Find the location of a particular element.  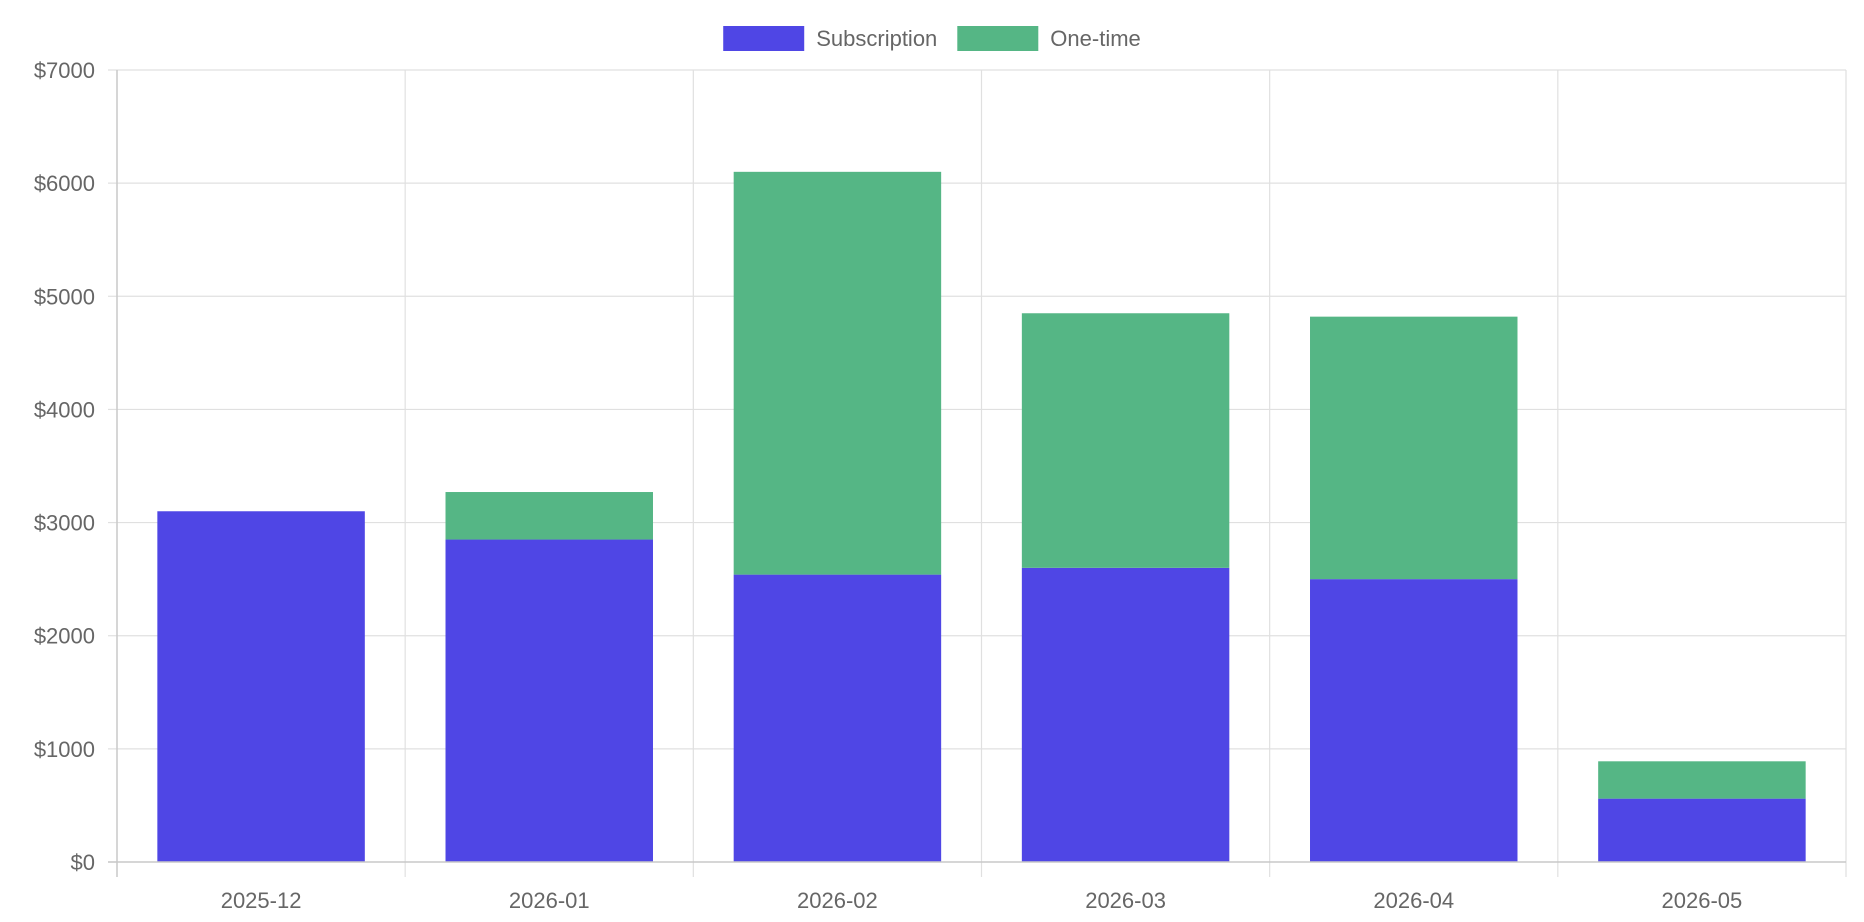

y-tick-label: $7000 is located at coordinates (64, 70).